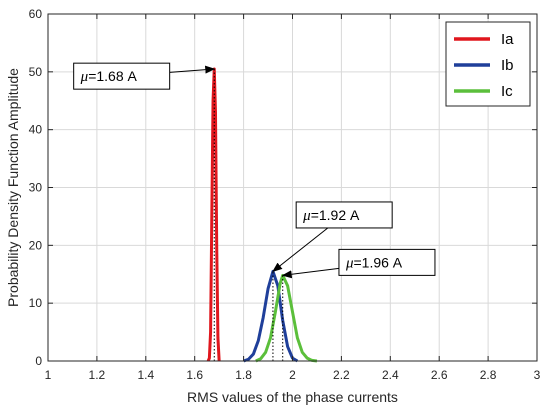  I want to click on y-axis-label: Probability Density Function Amplitude, so click(13, 187).